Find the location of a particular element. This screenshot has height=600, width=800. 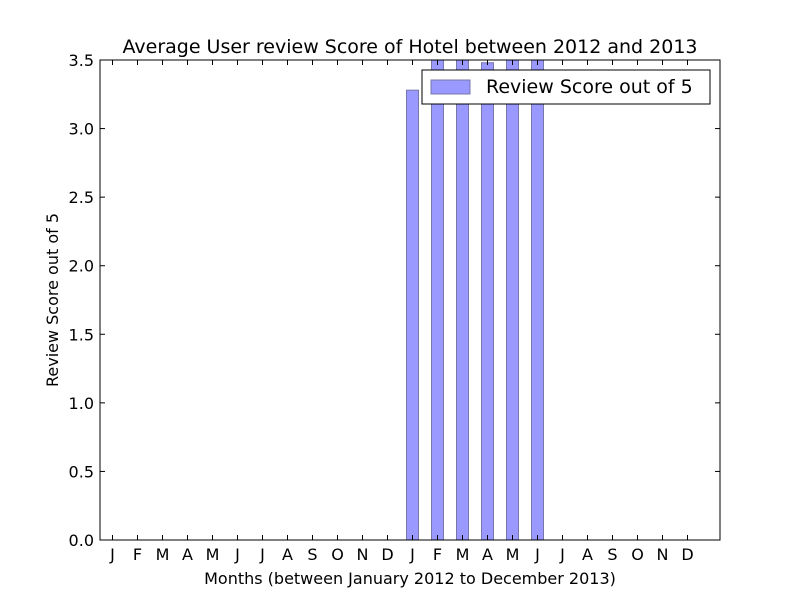

y-tick-label: 2.0 is located at coordinates (81, 266).